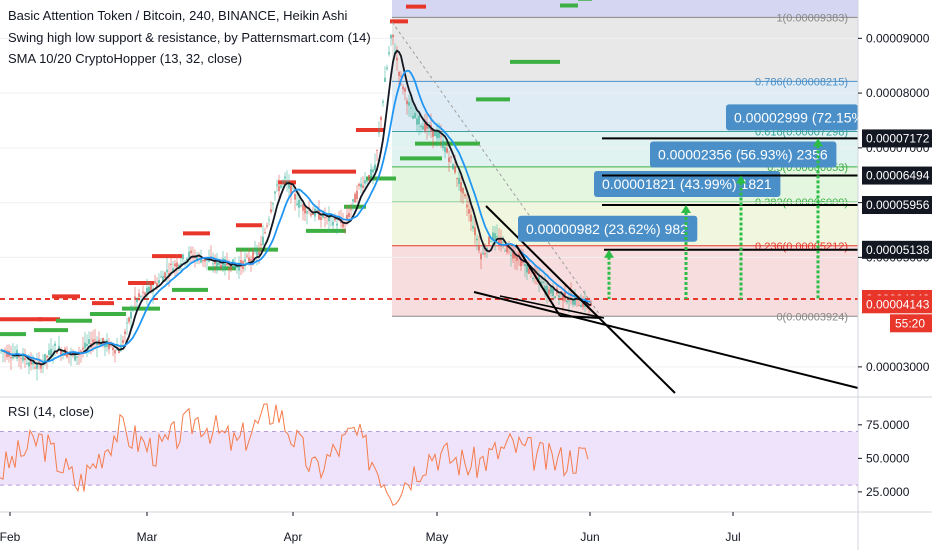 The height and width of the screenshot is (550, 932). Describe the element at coordinates (898, 250) in the screenshot. I see `price-tag-label: 0.00005138` at that location.